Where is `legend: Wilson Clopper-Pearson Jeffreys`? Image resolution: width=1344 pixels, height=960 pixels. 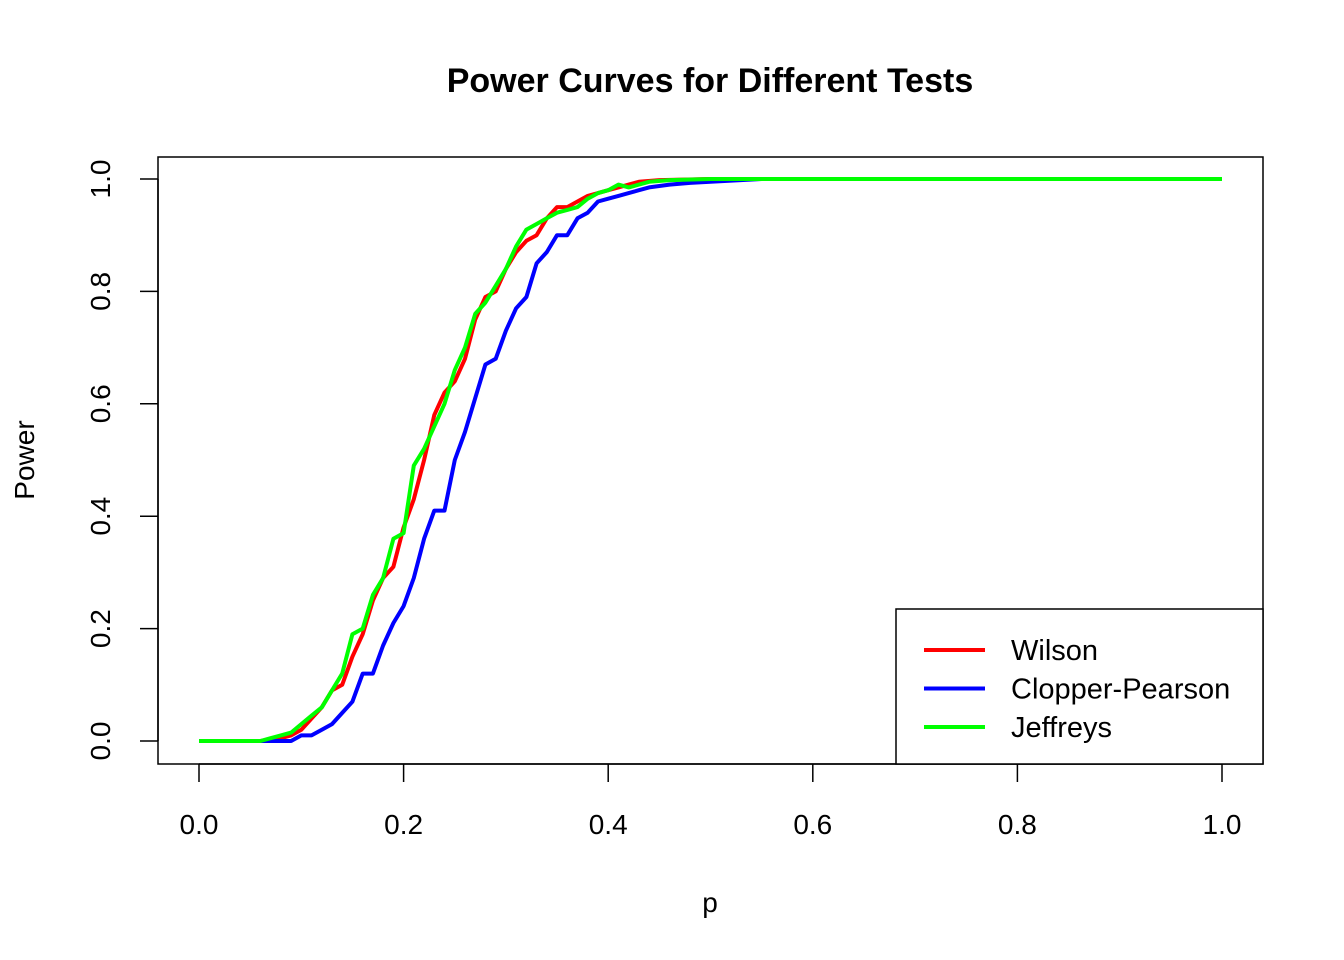
legend: Wilson Clopper-Pearson Jeffreys is located at coordinates (1079, 686).